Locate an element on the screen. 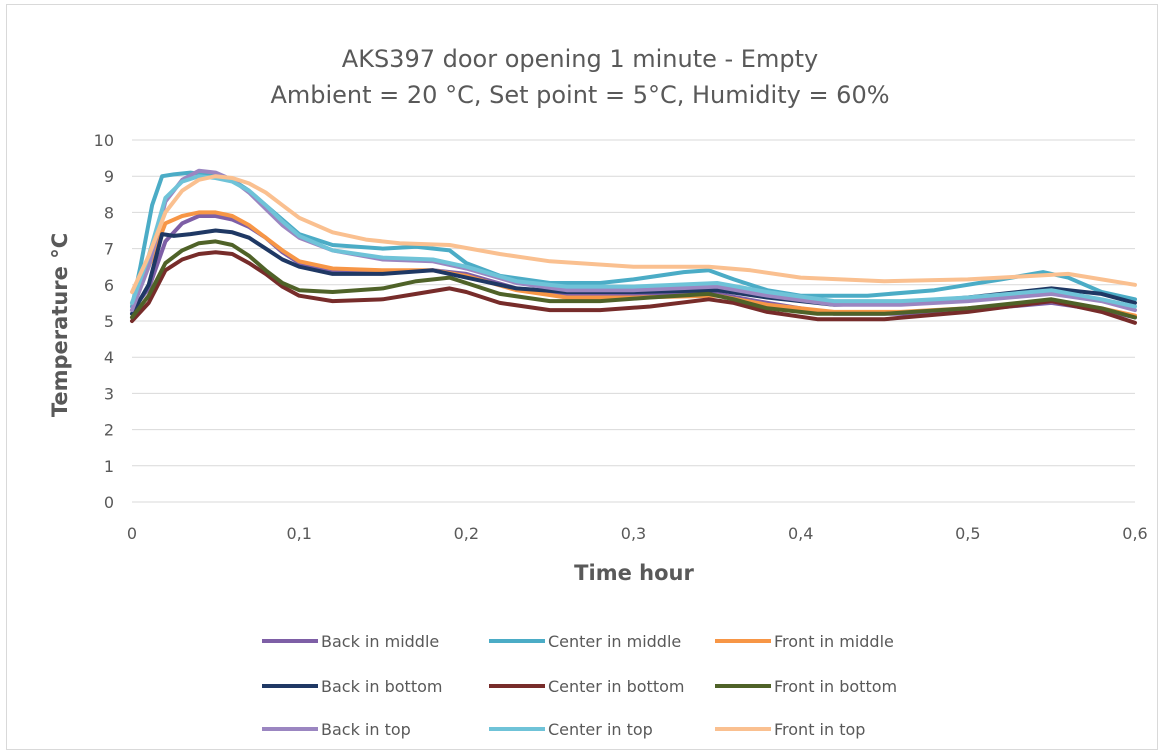 Image resolution: width=1165 pixels, height=756 pixels. legend-item: Front in top is located at coordinates (790, 729).